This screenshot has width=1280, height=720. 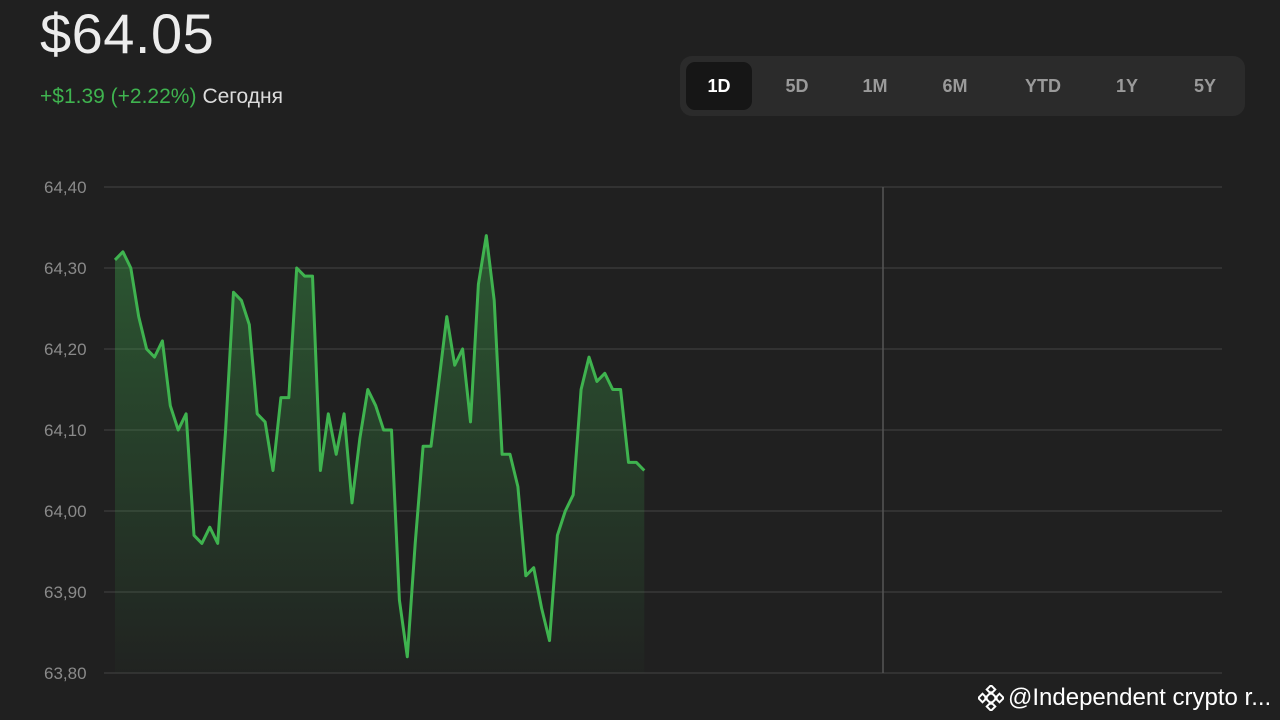 I want to click on y-tick-label: 64,40, so click(x=65, y=187).